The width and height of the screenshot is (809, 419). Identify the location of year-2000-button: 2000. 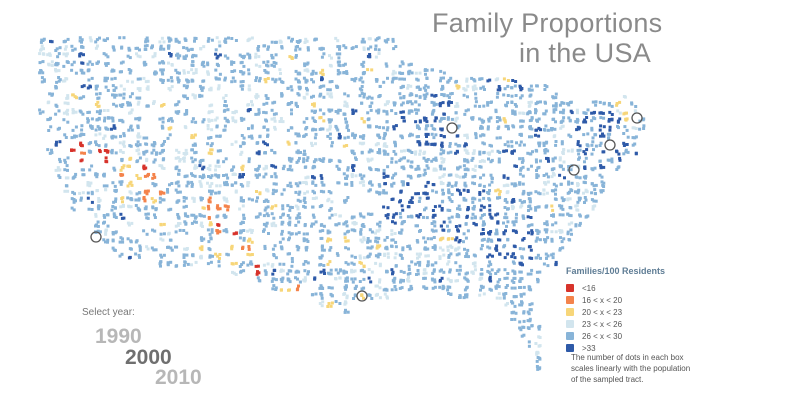
(148, 357).